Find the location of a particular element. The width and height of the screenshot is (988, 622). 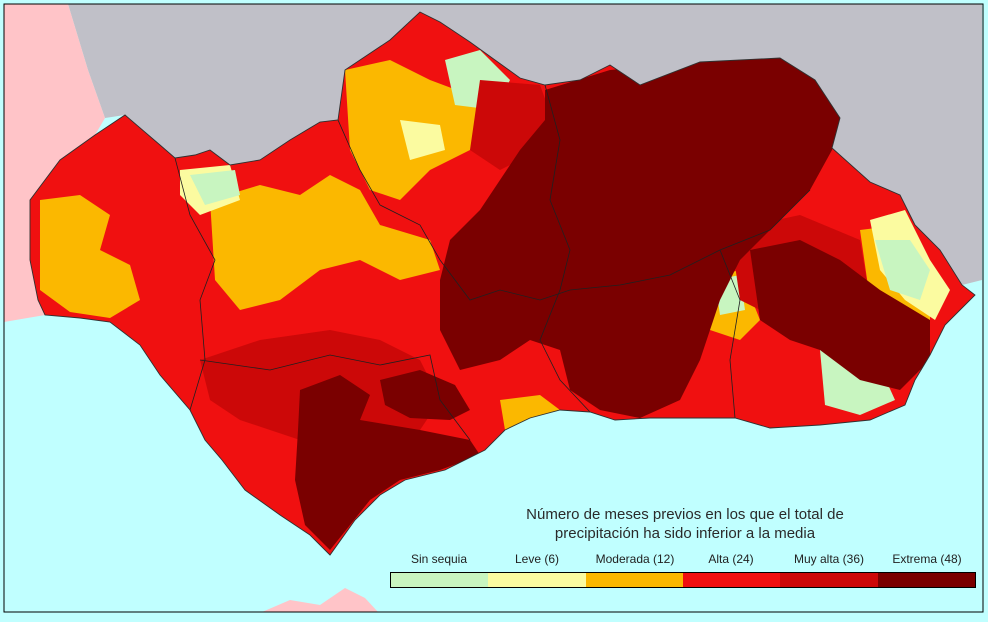

legend-swatch-sin-sequia is located at coordinates (440, 580).